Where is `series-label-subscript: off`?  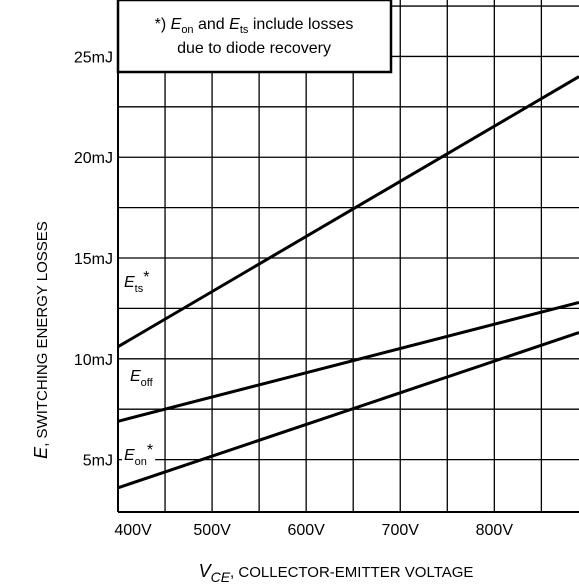
series-label-subscript: off is located at coordinates (147, 383).